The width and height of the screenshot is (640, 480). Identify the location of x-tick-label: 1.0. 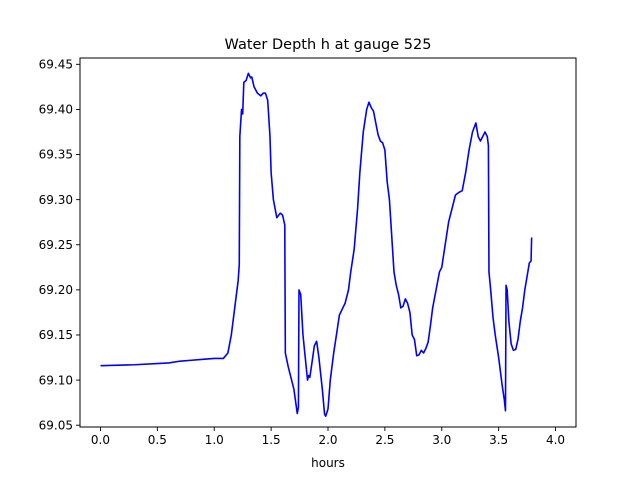
(214, 440).